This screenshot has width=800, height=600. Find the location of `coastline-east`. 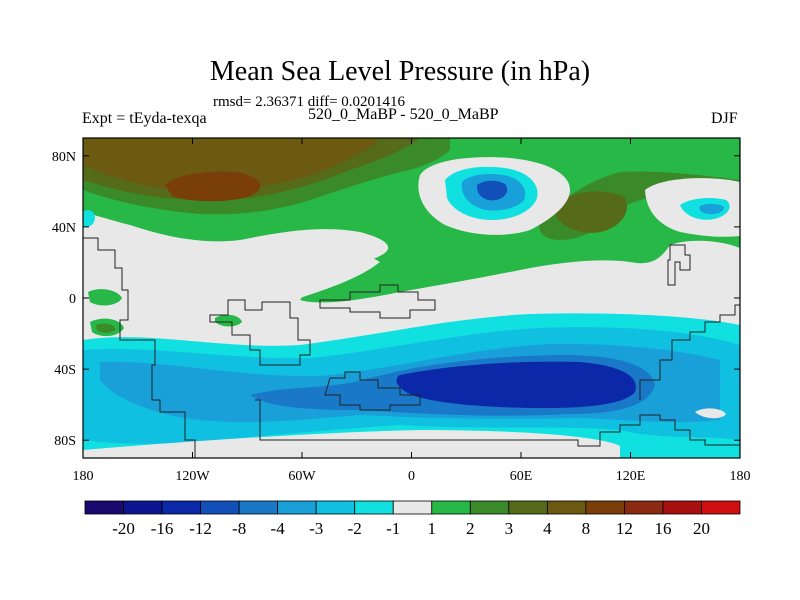

coastline-east is located at coordinates (689, 352).